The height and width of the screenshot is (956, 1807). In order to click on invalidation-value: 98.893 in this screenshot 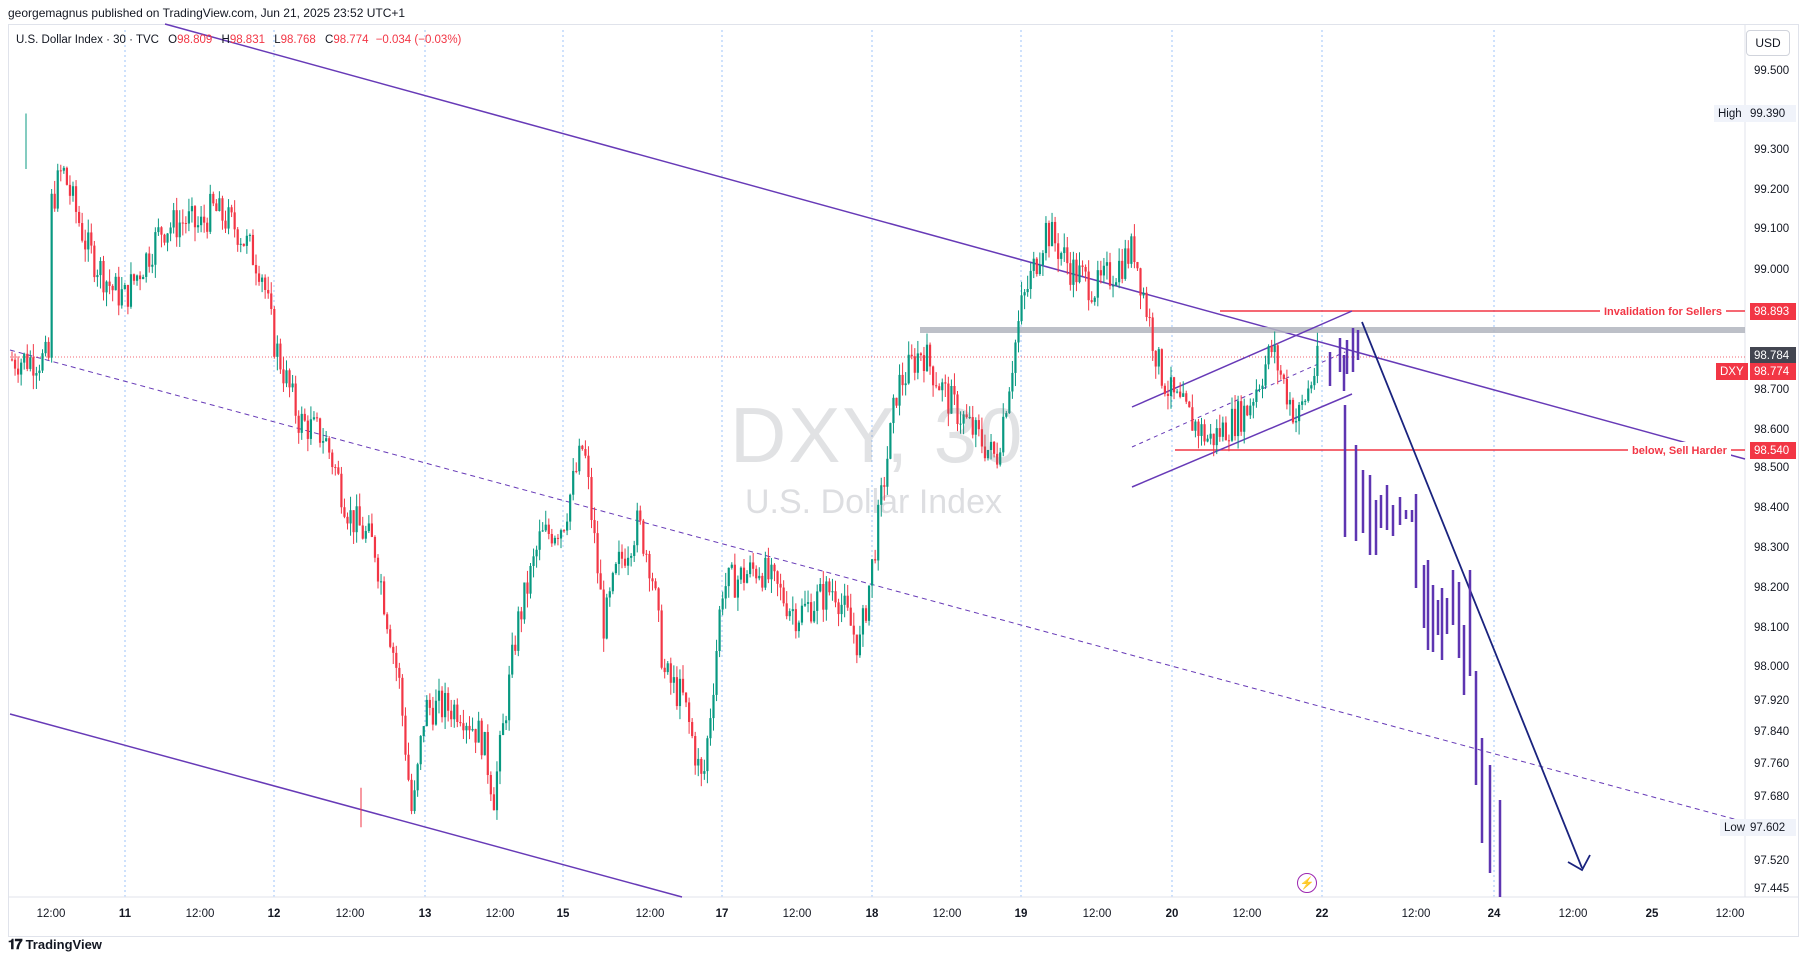, I will do `click(1773, 311)`.